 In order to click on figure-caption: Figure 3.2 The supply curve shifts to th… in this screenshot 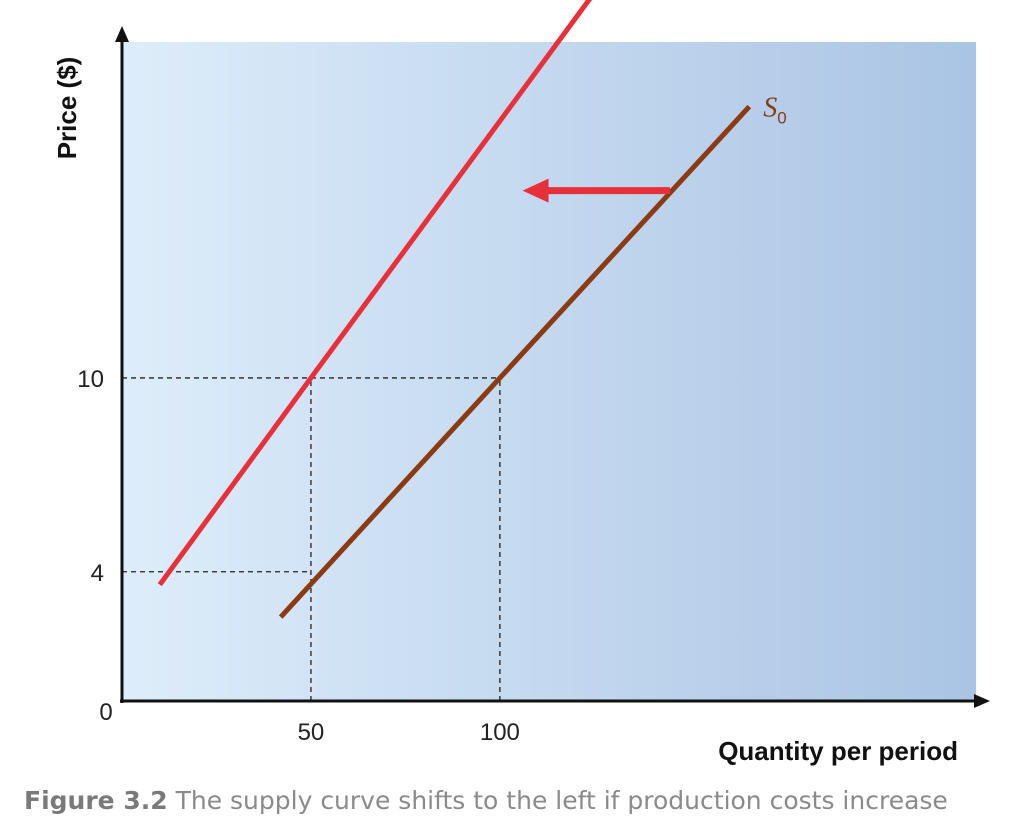, I will do `click(519, 800)`.